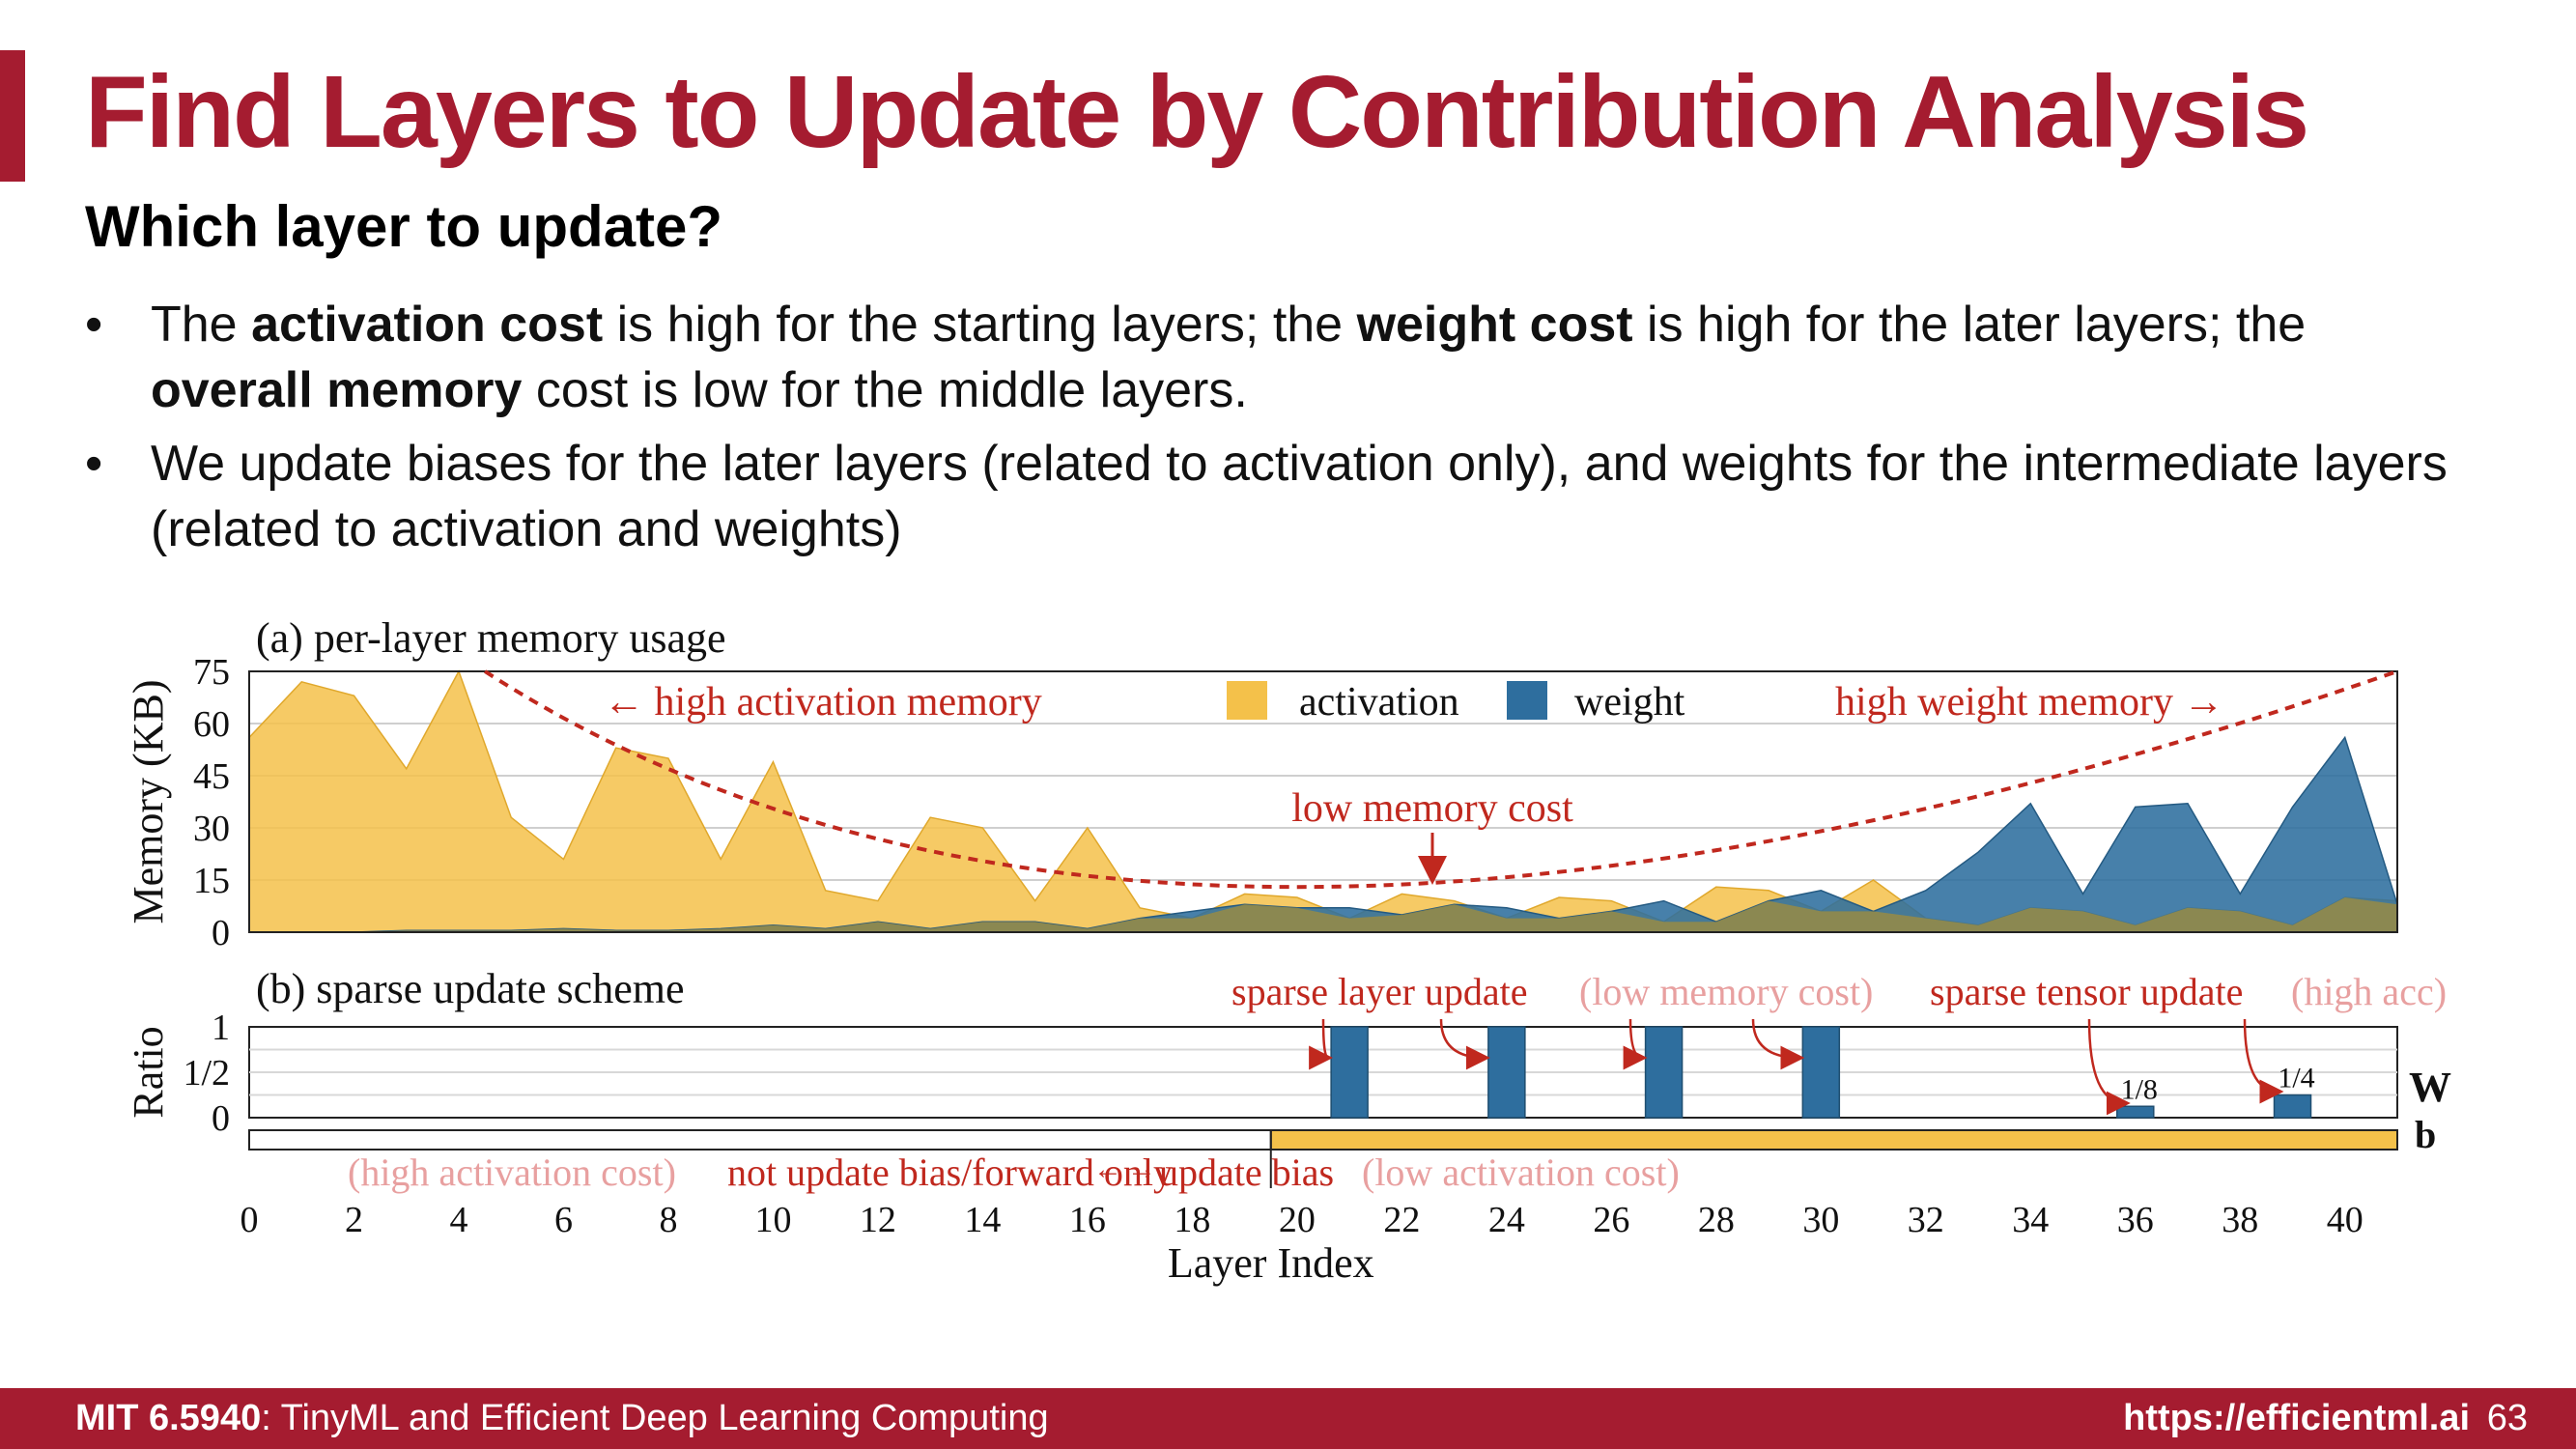  Describe the element at coordinates (2086, 992) in the screenshot. I see `annotation-sparse-tensor: sparse tensor update` at that location.